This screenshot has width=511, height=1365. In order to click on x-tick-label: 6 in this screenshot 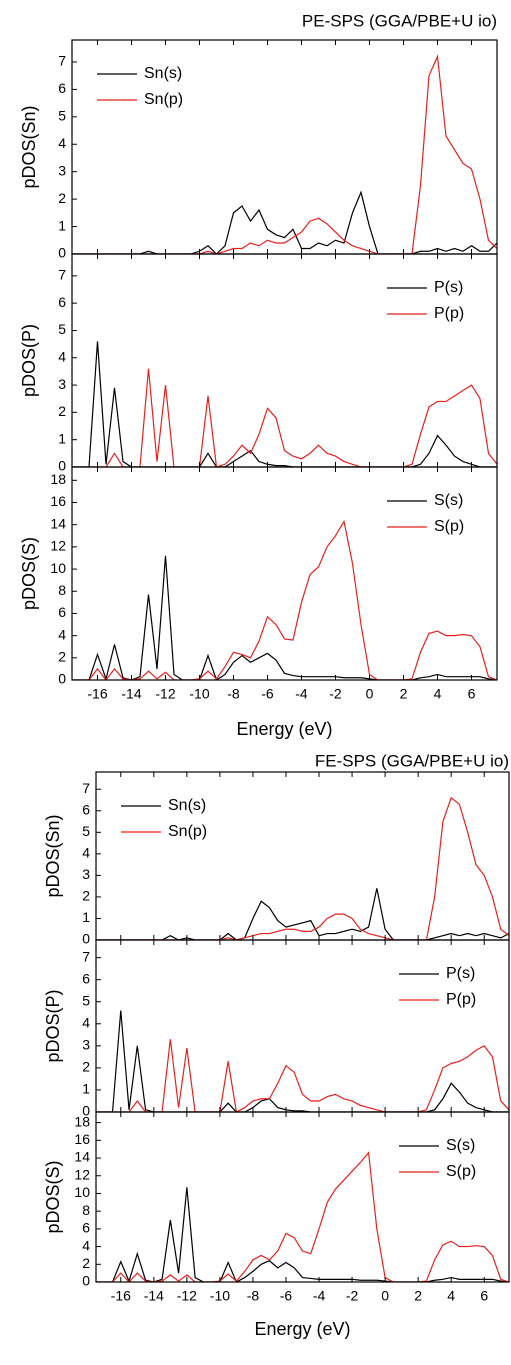, I will do `click(484, 1296)`.